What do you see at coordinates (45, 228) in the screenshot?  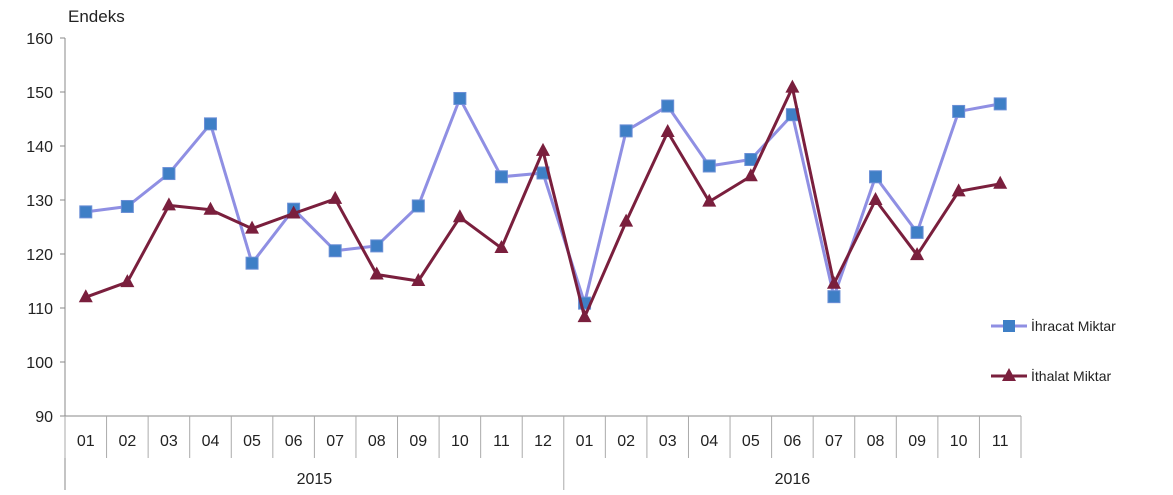 I see `y-axis-ticks: 90 100 110 120 130 140 150 160` at bounding box center [45, 228].